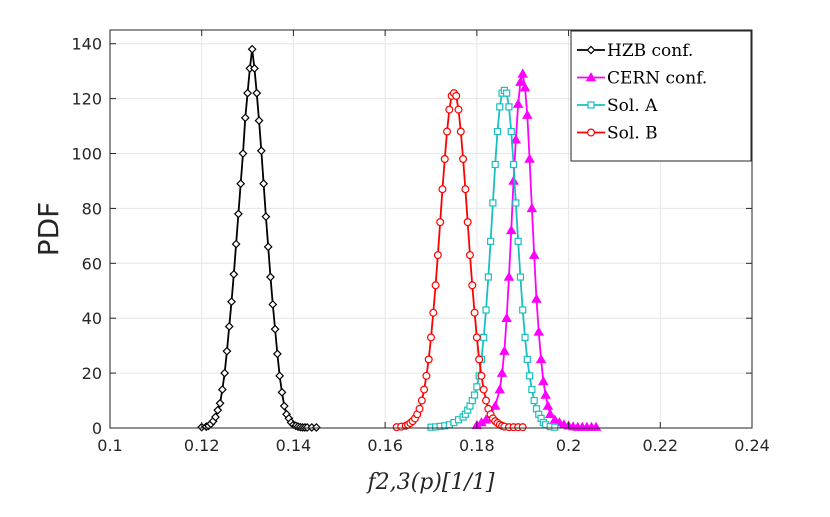 The width and height of the screenshot is (830, 517). What do you see at coordinates (568, 445) in the screenshot?
I see `x-tick-label: 0.2` at bounding box center [568, 445].